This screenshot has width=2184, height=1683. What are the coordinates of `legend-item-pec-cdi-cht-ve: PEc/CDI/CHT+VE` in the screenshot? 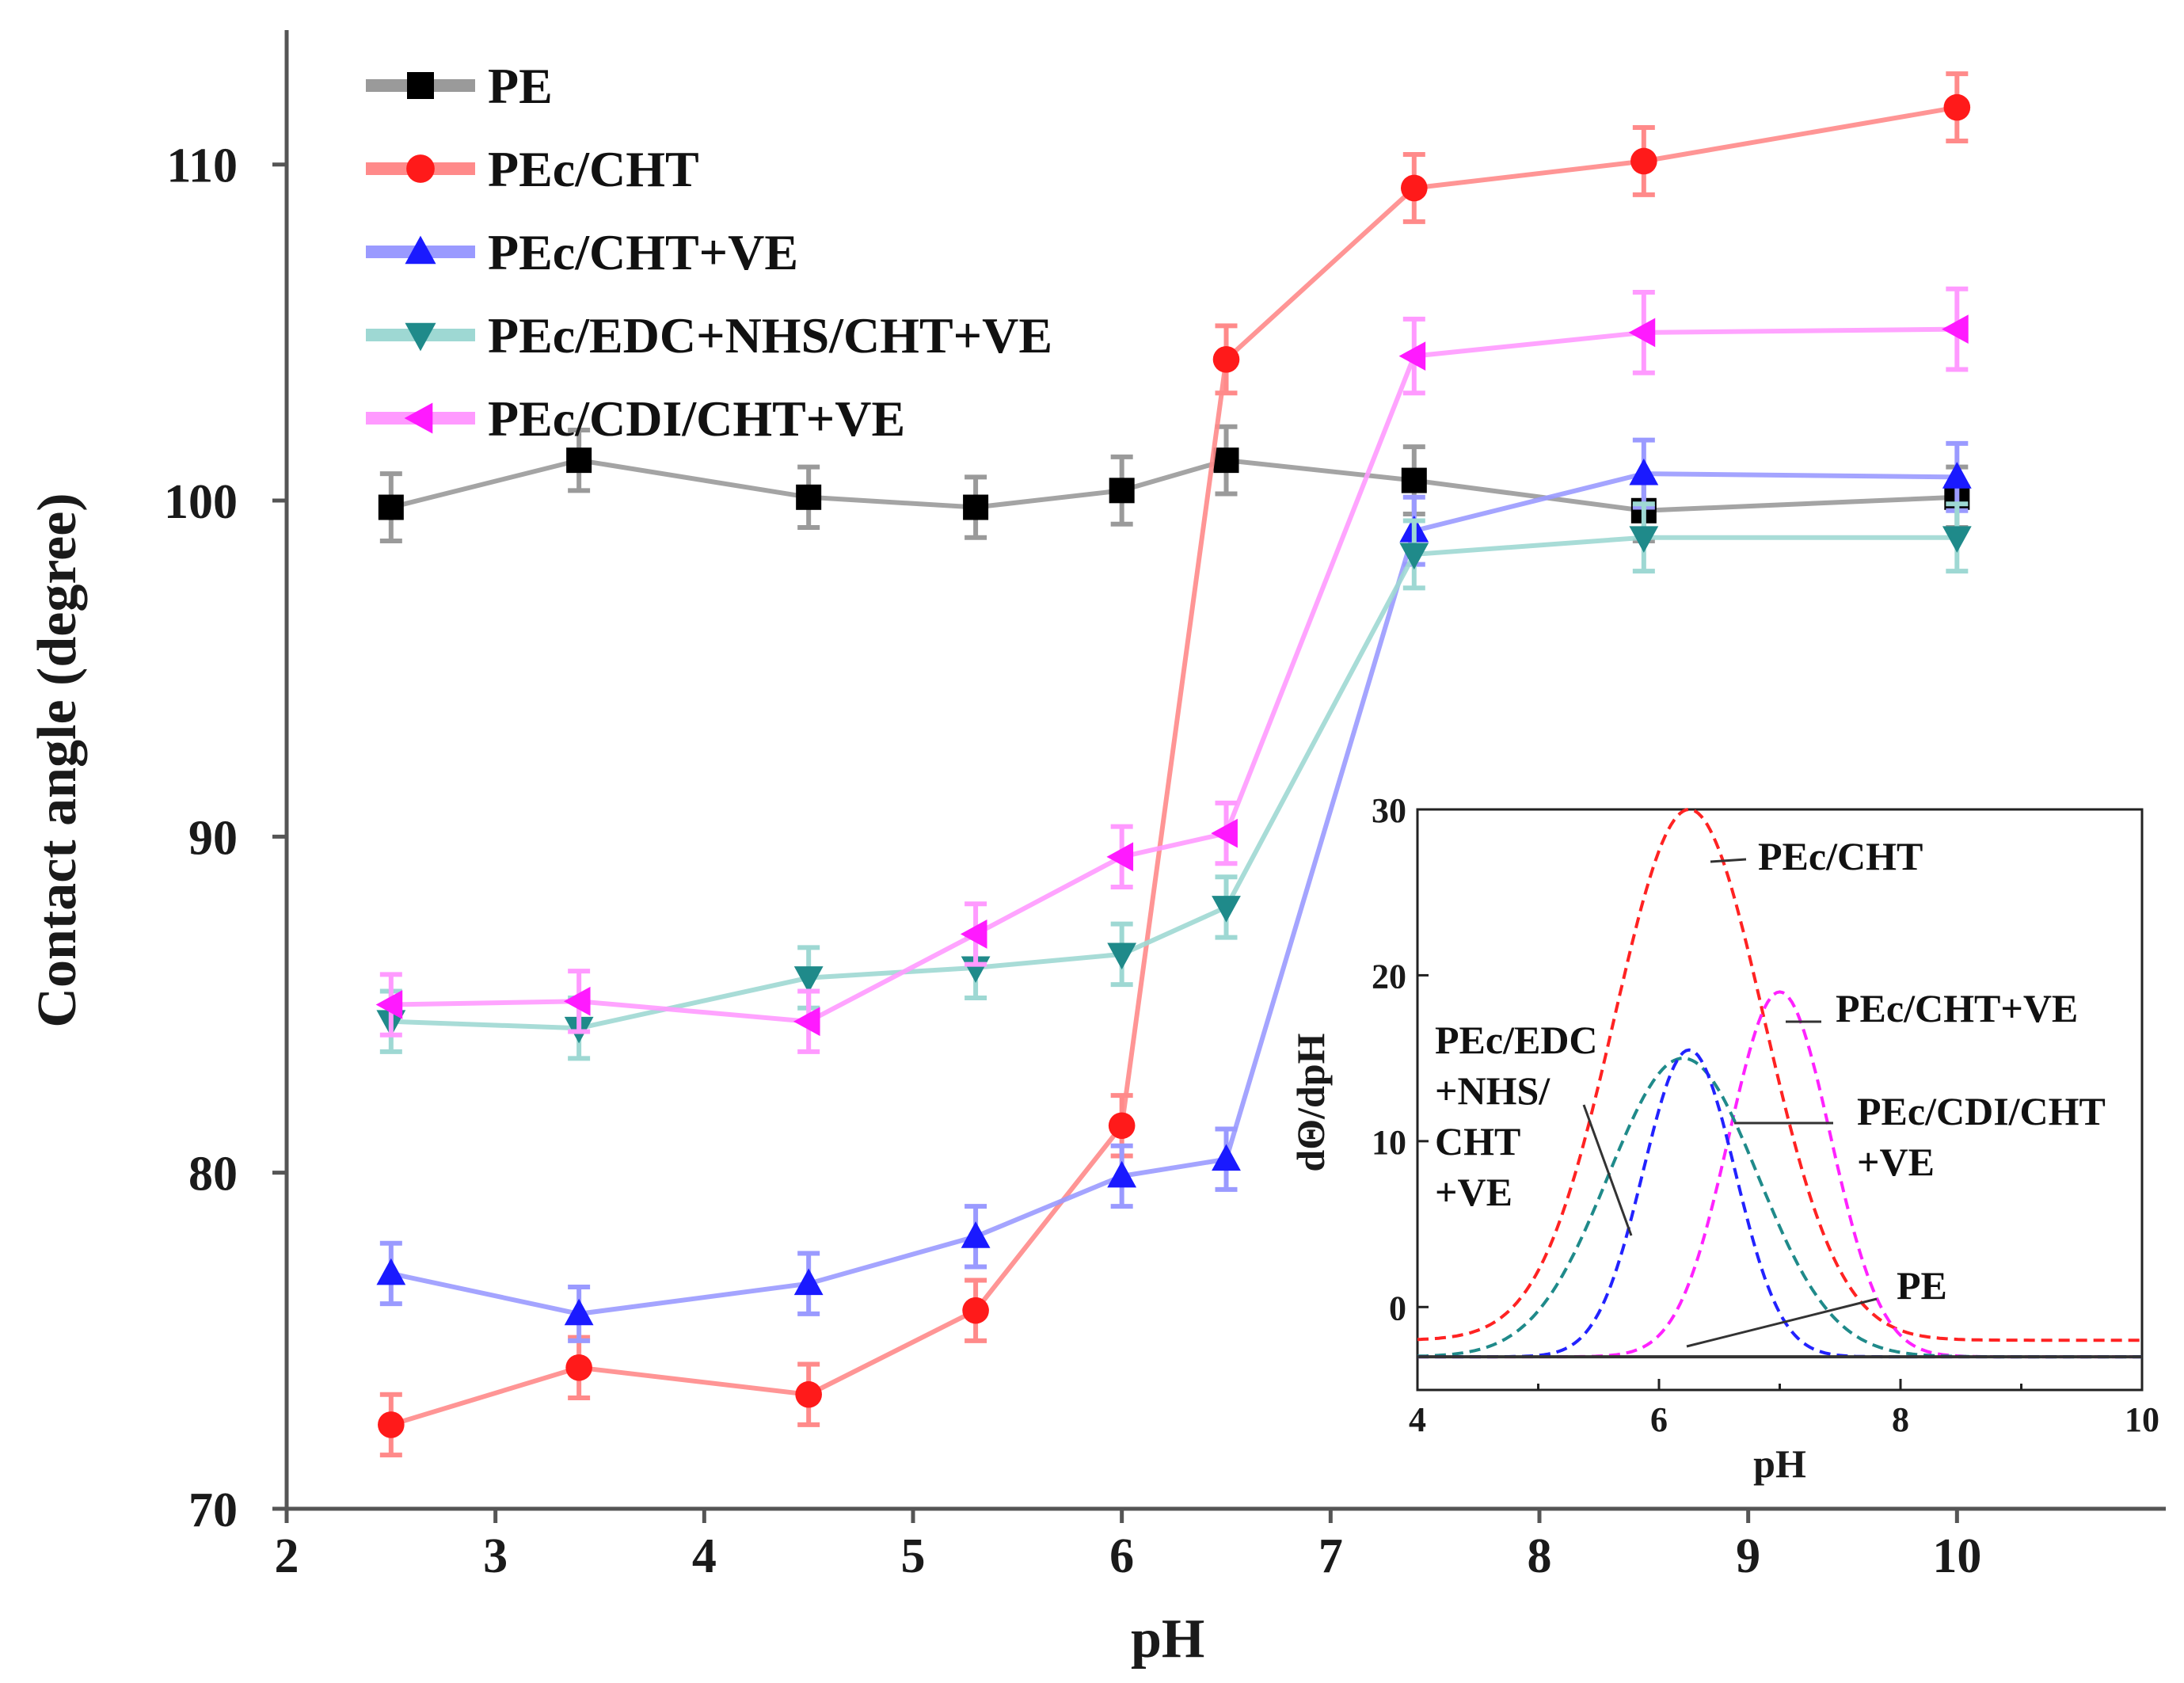 It's located at (635, 418).